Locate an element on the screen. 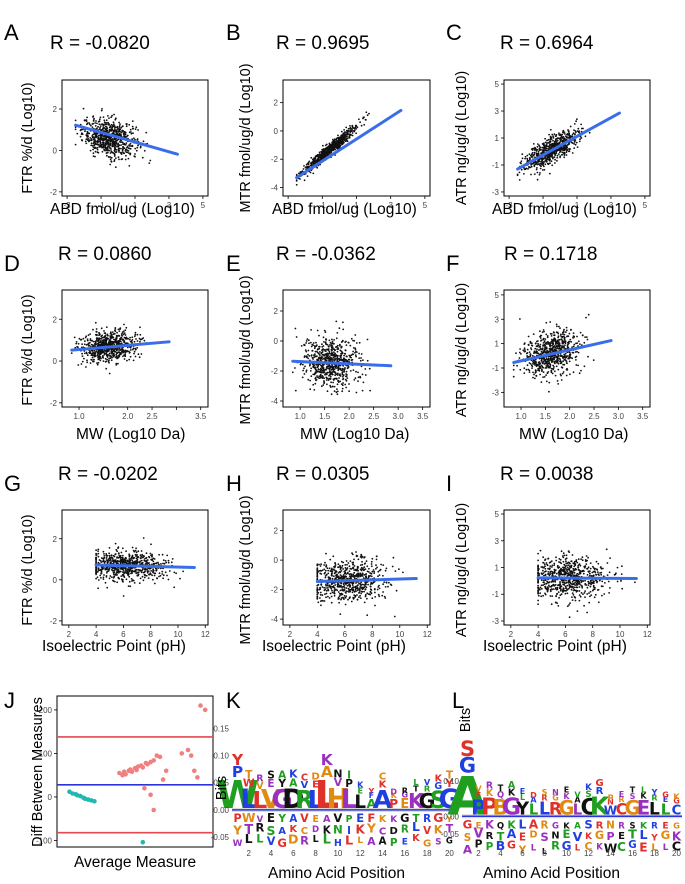 This screenshot has width=685, height=884. panel-letter: A is located at coordinates (11, 32).